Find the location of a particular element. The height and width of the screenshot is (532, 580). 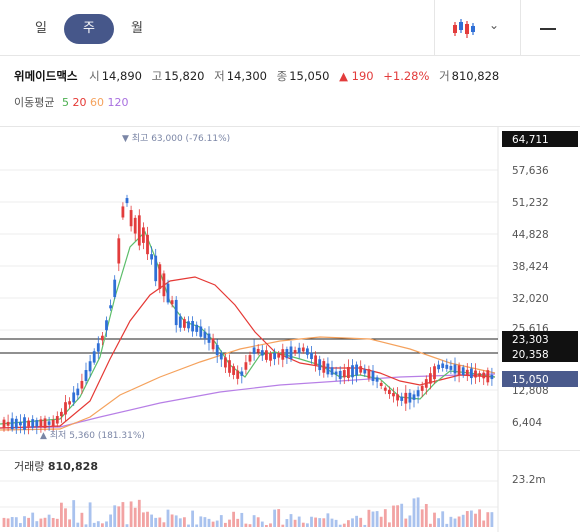

menu-button is located at coordinates (548, 29).